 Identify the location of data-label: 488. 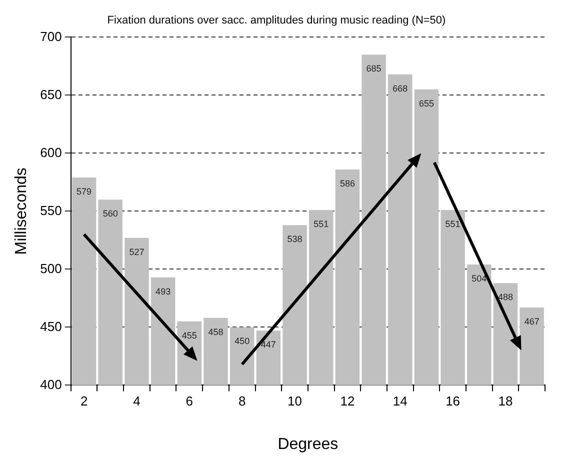
(506, 297).